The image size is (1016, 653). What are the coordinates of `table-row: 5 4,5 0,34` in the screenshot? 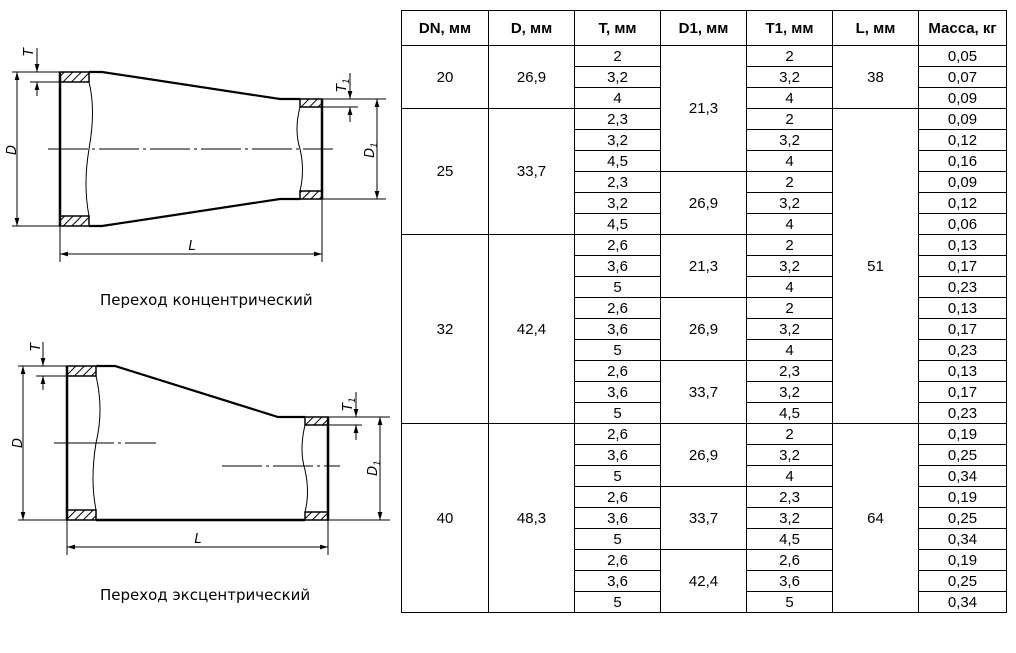 It's located at (704, 539).